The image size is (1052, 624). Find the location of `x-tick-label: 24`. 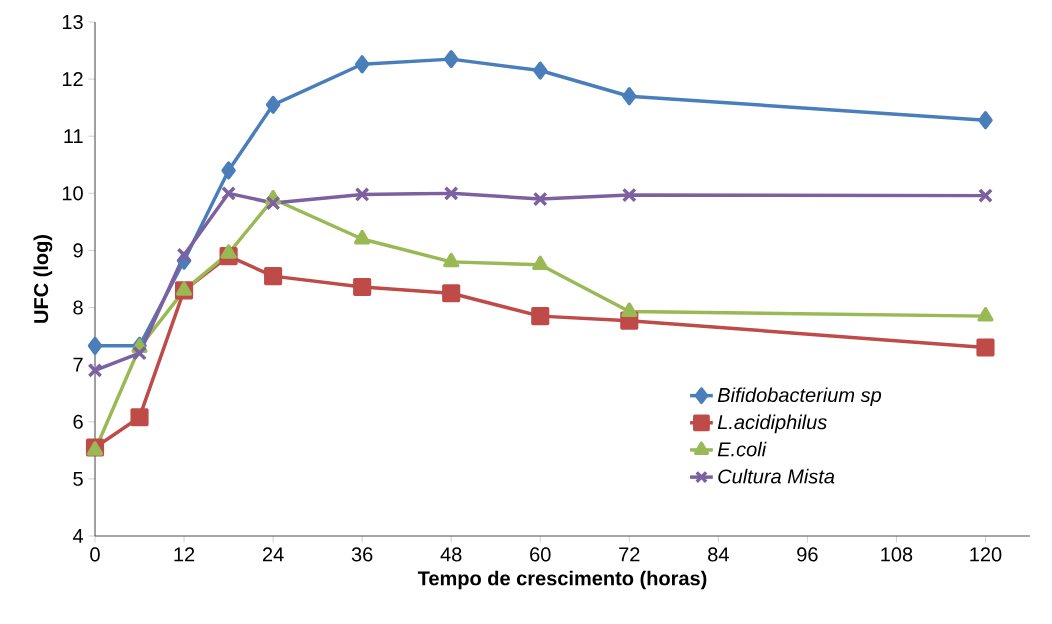

x-tick-label: 24 is located at coordinates (273, 554).